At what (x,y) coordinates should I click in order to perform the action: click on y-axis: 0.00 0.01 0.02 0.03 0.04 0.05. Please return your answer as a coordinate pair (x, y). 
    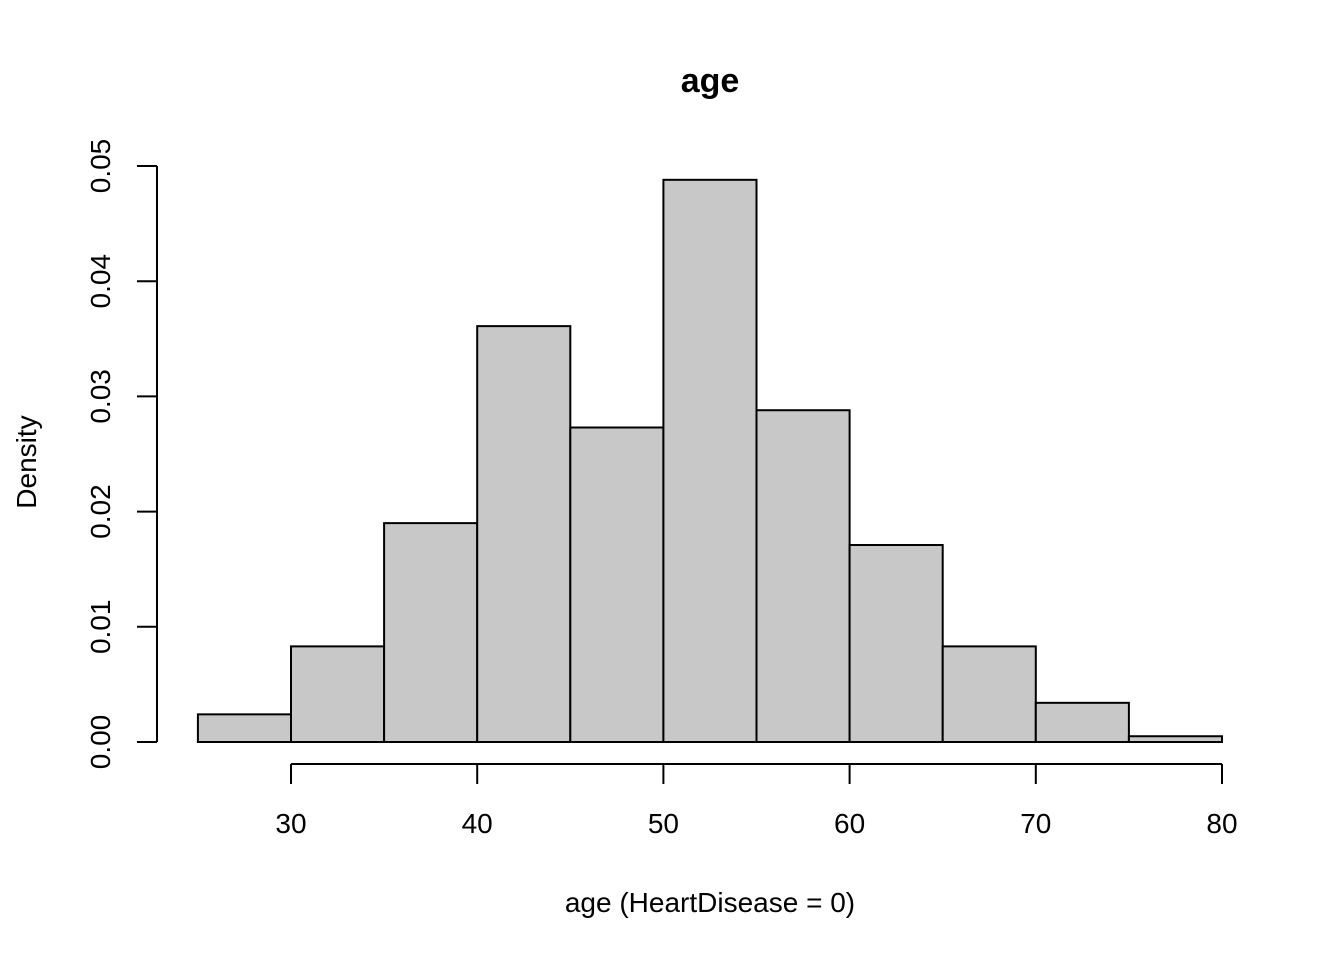
    Looking at the image, I should click on (121, 454).